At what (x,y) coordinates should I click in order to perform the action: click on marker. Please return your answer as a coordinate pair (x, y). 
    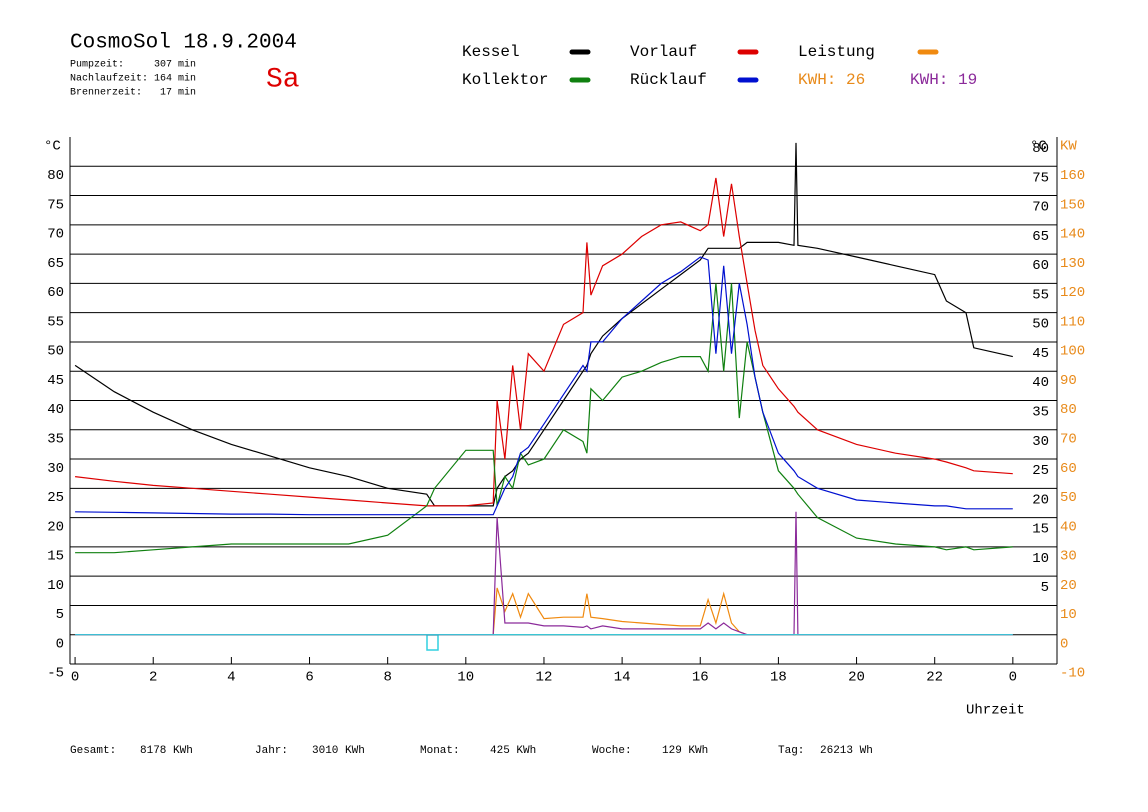
    Looking at the image, I should click on (432, 642).